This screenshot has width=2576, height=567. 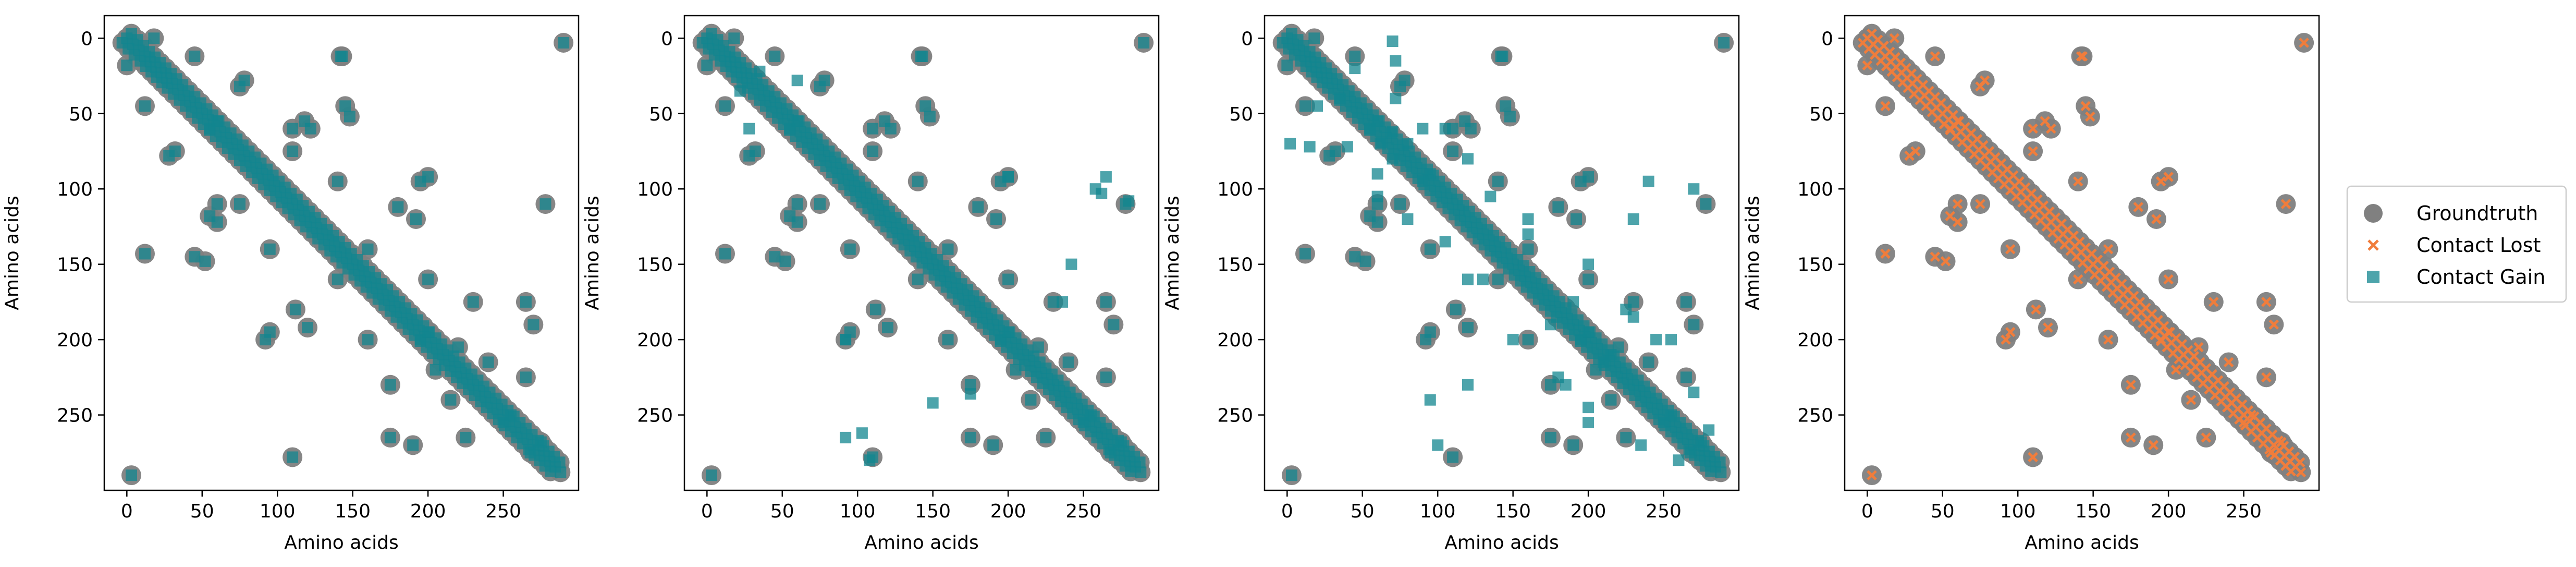 What do you see at coordinates (2093, 511) in the screenshot?
I see `x-tick-label: 150` at bounding box center [2093, 511].